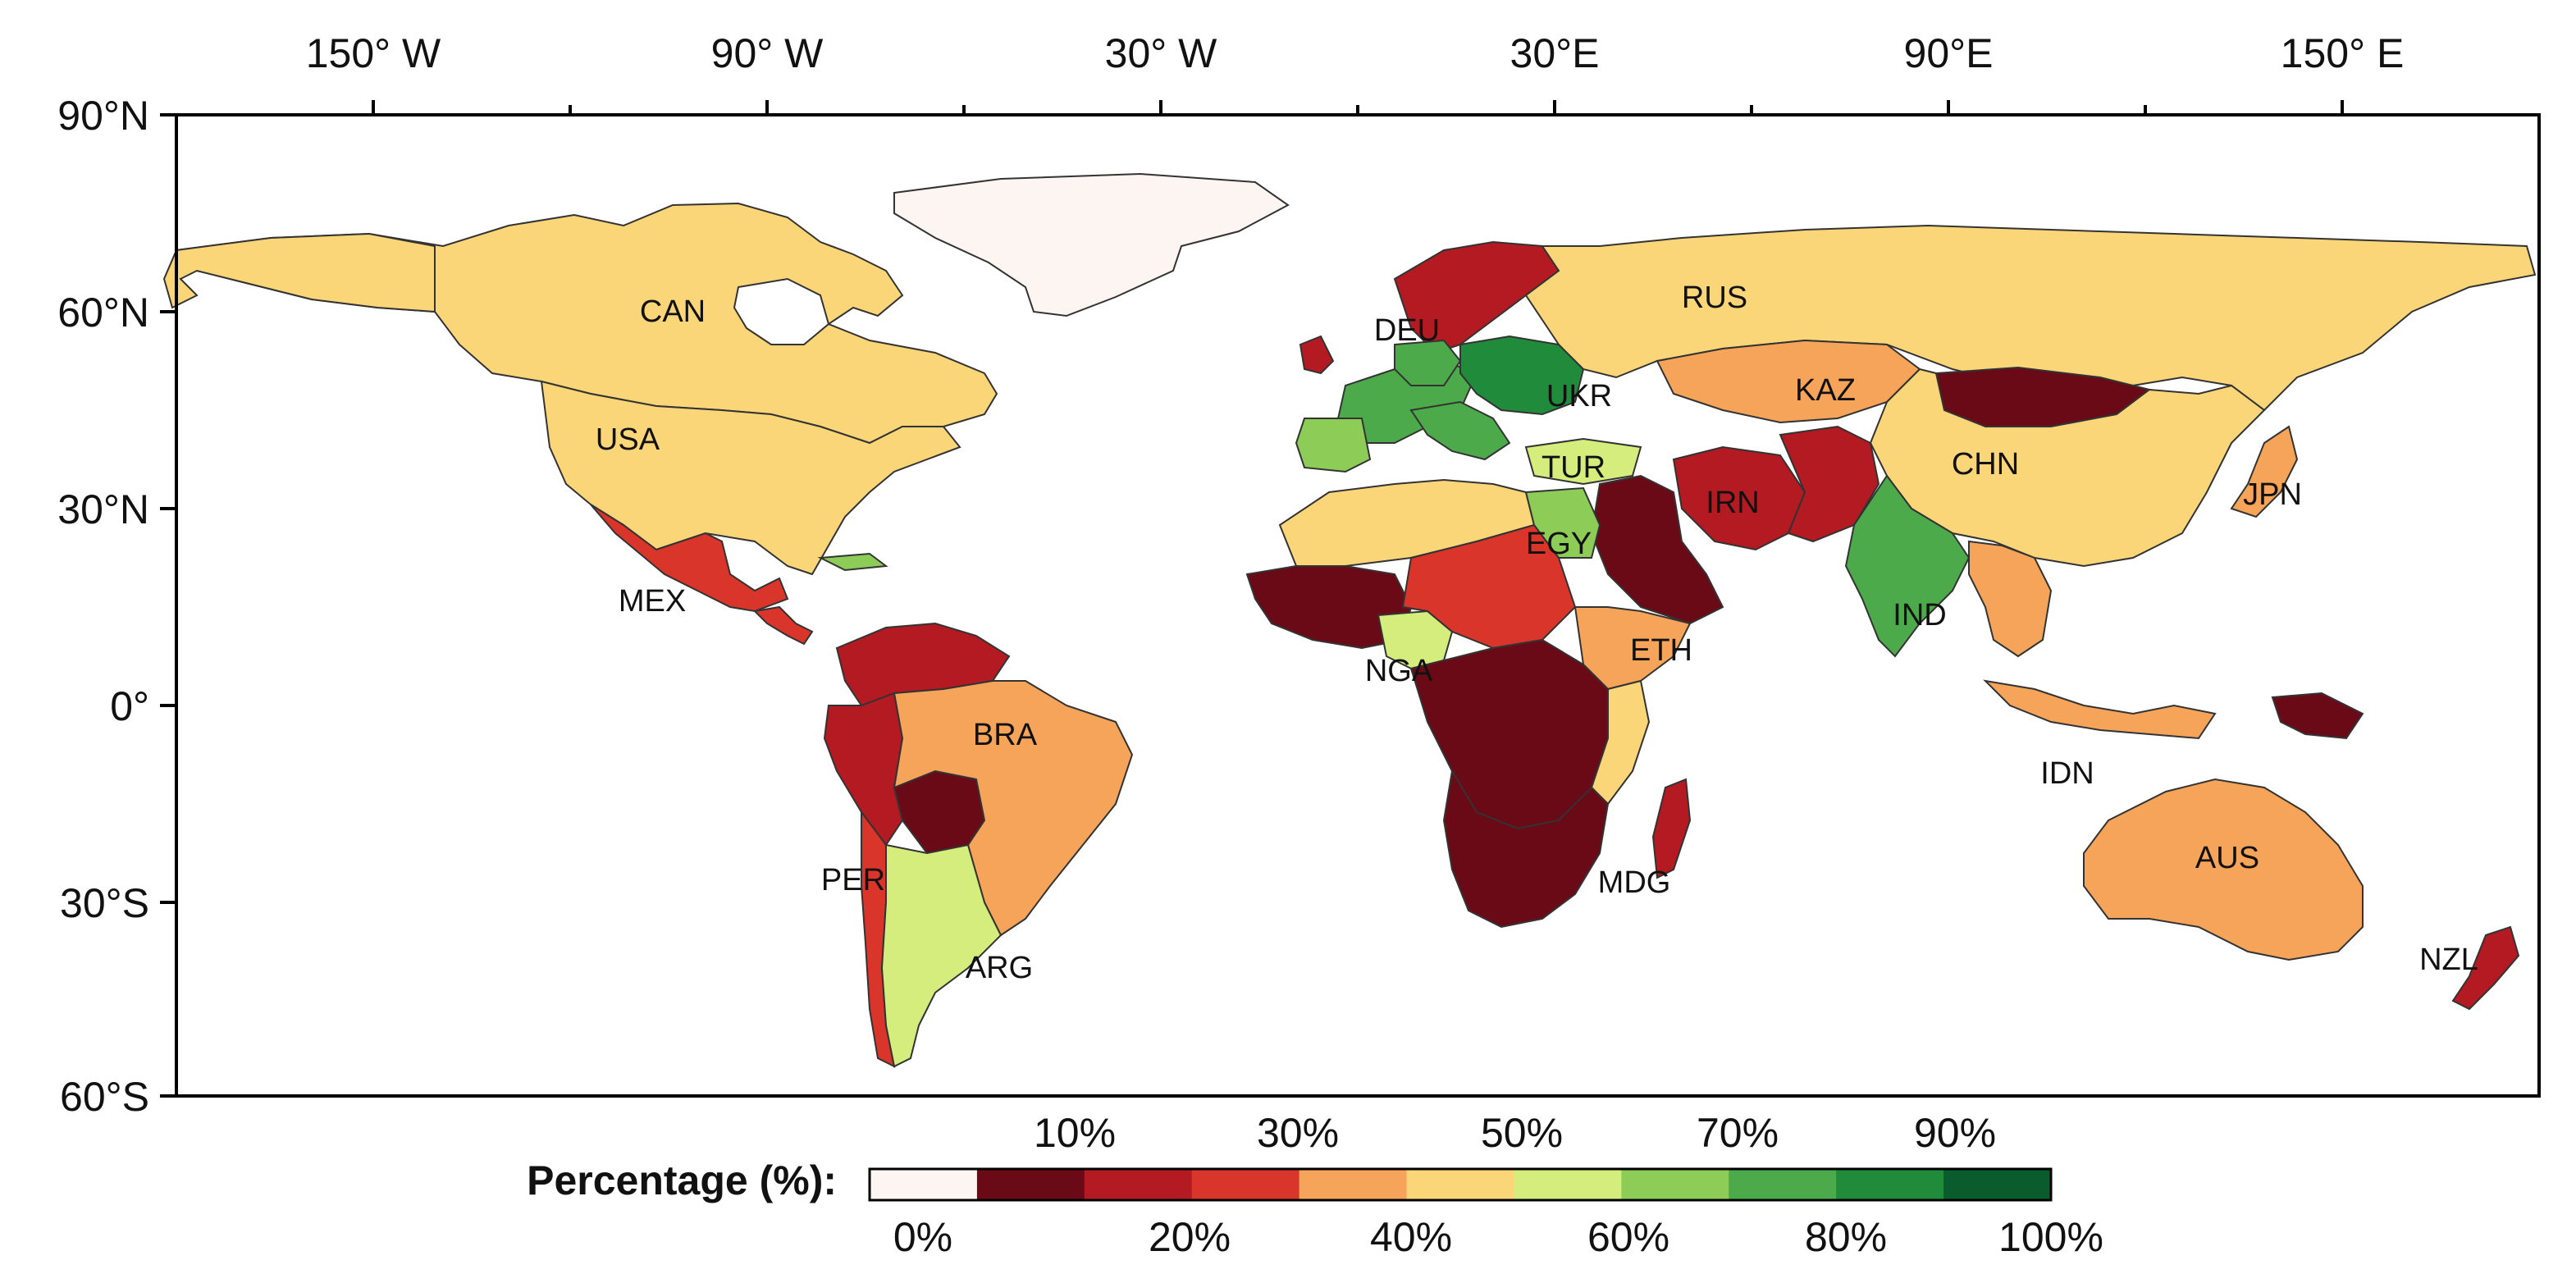 Image resolution: width=2576 pixels, height=1283 pixels. Describe the element at coordinates (1846, 1237) in the screenshot. I see `legend-bottom-tick: 80%` at that location.